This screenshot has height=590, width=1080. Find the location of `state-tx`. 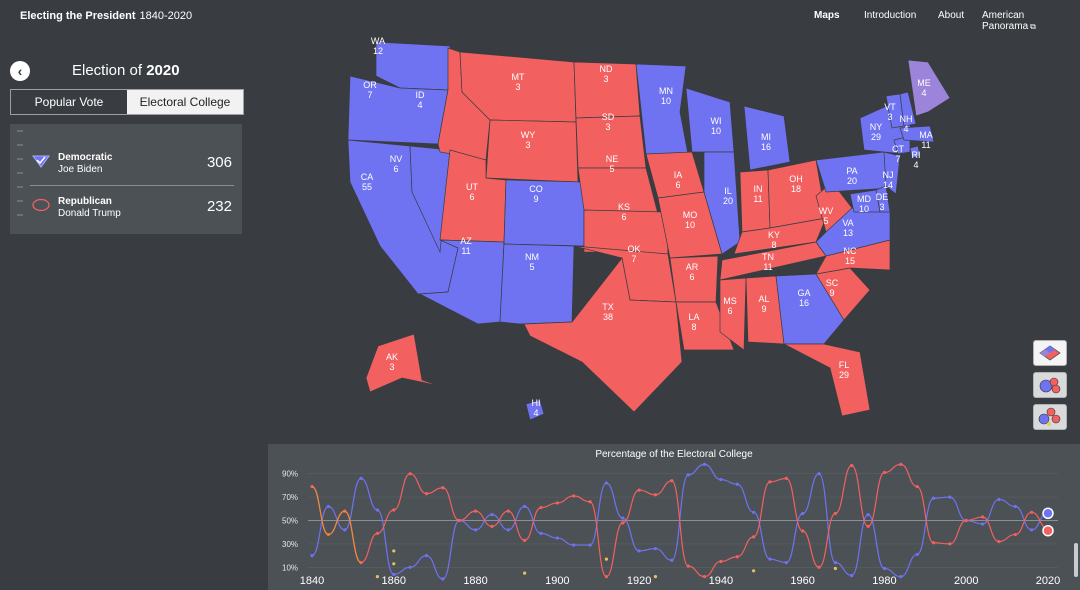

state-tx is located at coordinates (603, 335).